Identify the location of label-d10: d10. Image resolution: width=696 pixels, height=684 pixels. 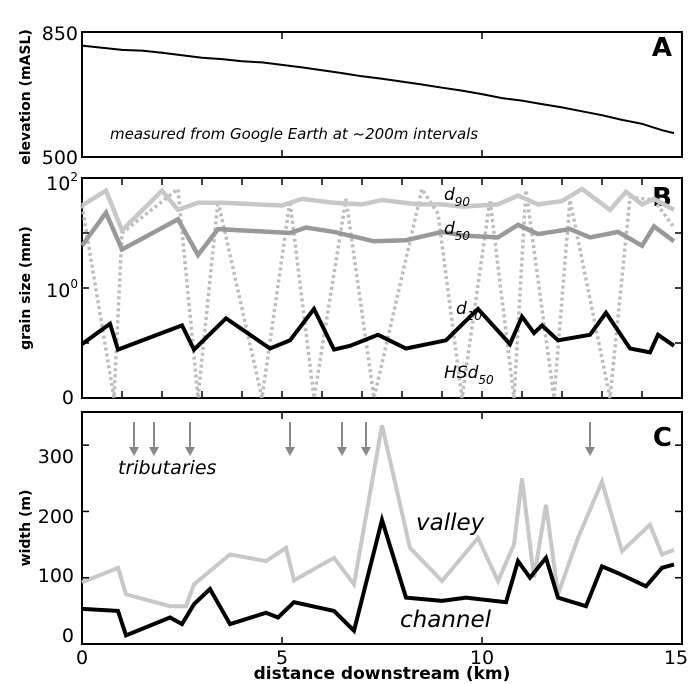
(469, 311).